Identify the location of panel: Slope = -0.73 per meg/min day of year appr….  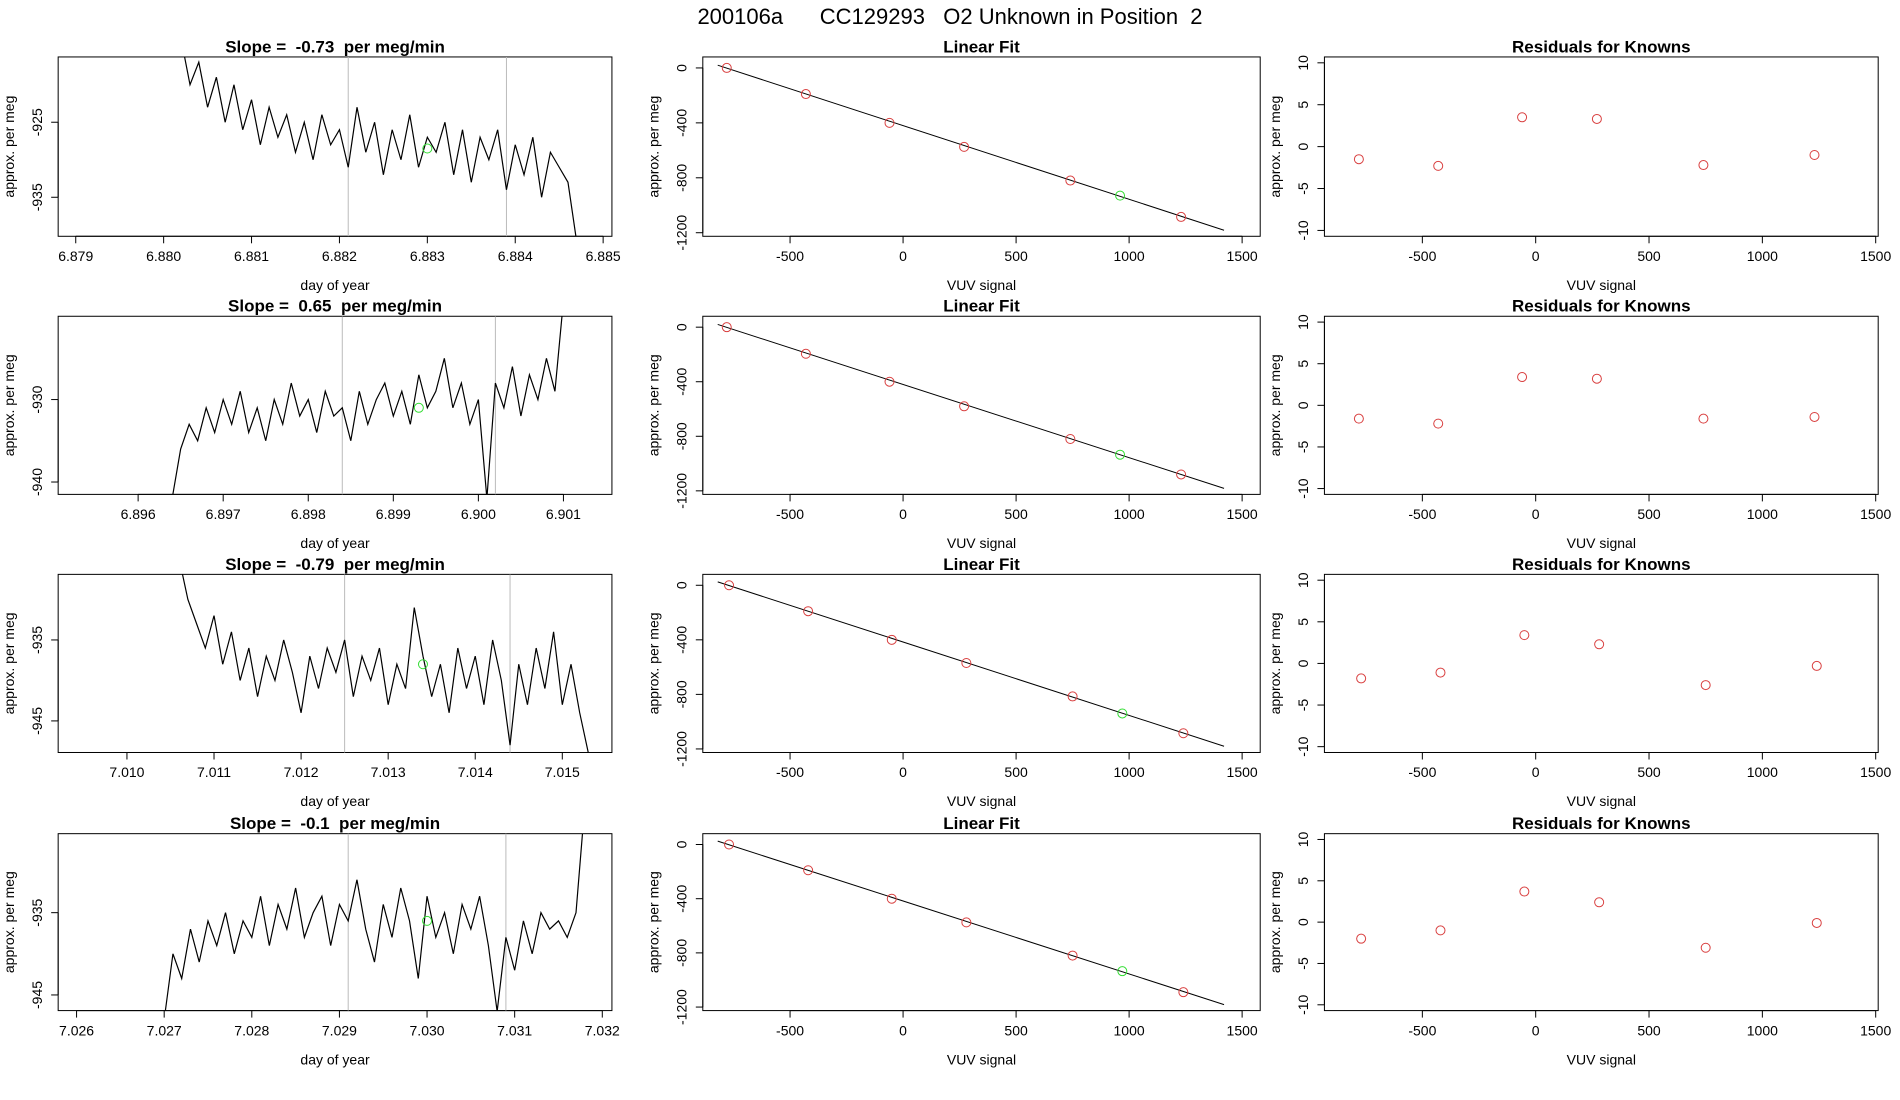
(311, 165).